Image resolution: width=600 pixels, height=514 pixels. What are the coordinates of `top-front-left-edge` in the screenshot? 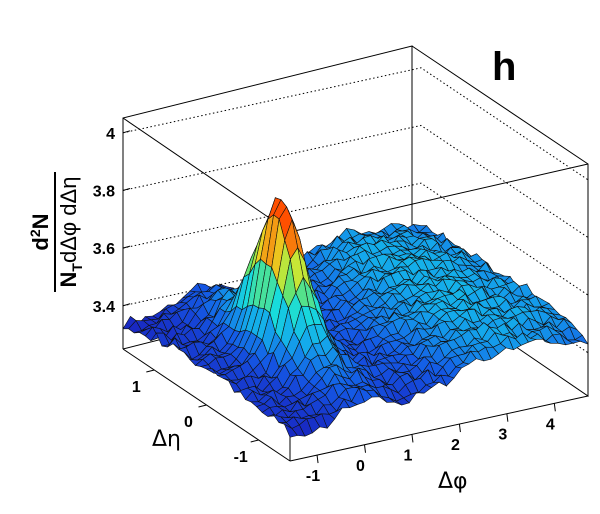 It's located at (206, 175).